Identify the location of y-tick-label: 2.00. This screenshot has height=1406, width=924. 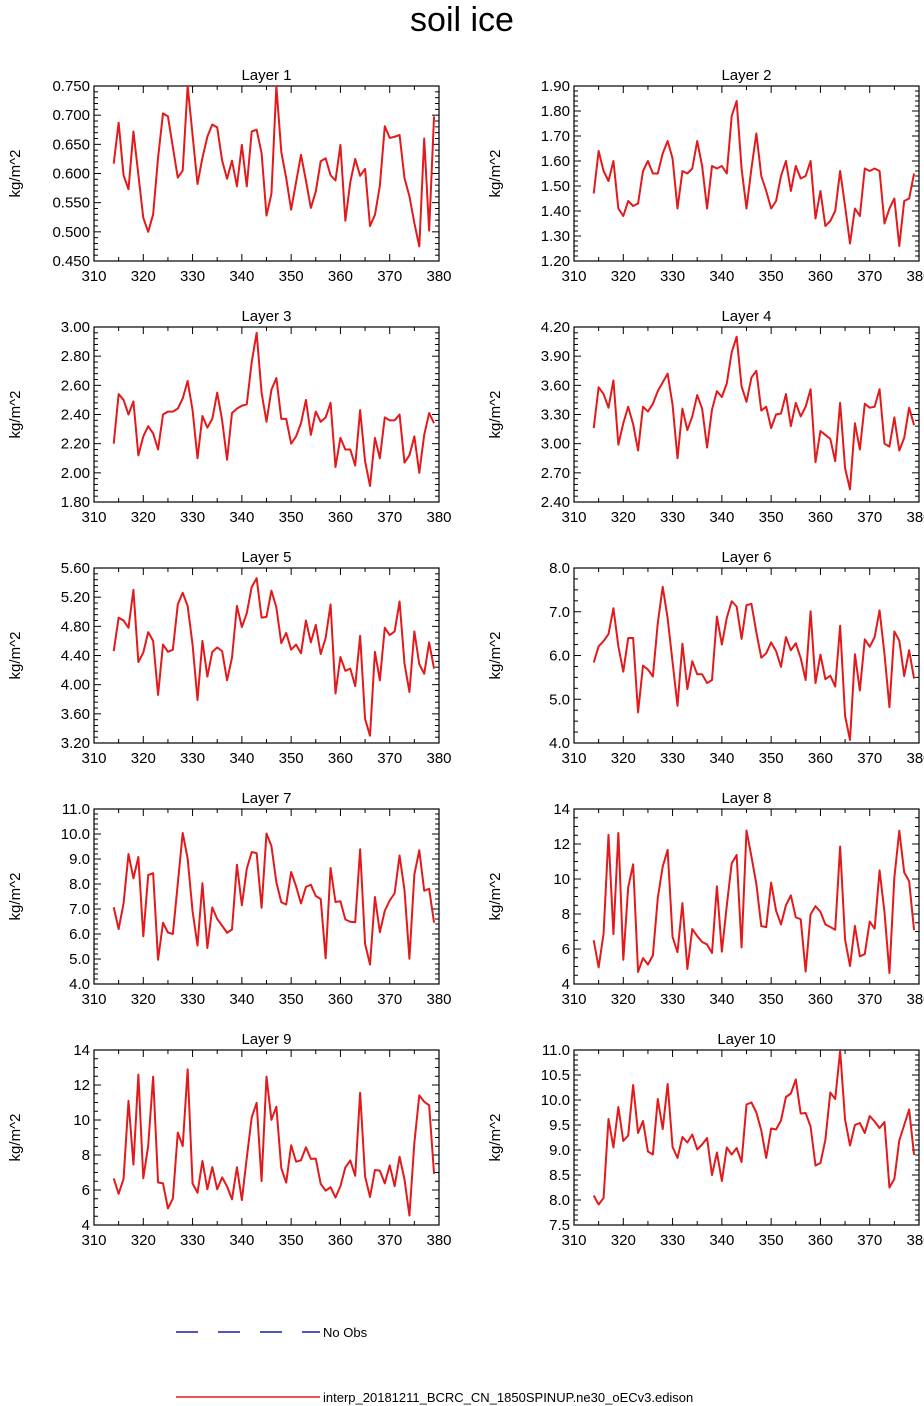
(75, 473).